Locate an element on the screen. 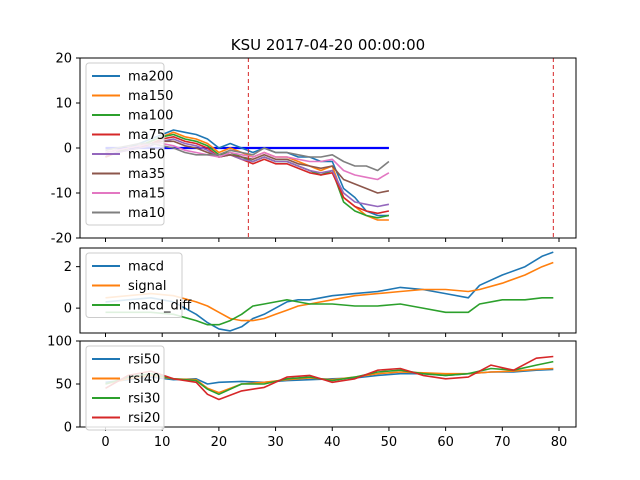 Image resolution: width=640 pixels, height=480 pixels. series-line-rsi20 is located at coordinates (329, 378).